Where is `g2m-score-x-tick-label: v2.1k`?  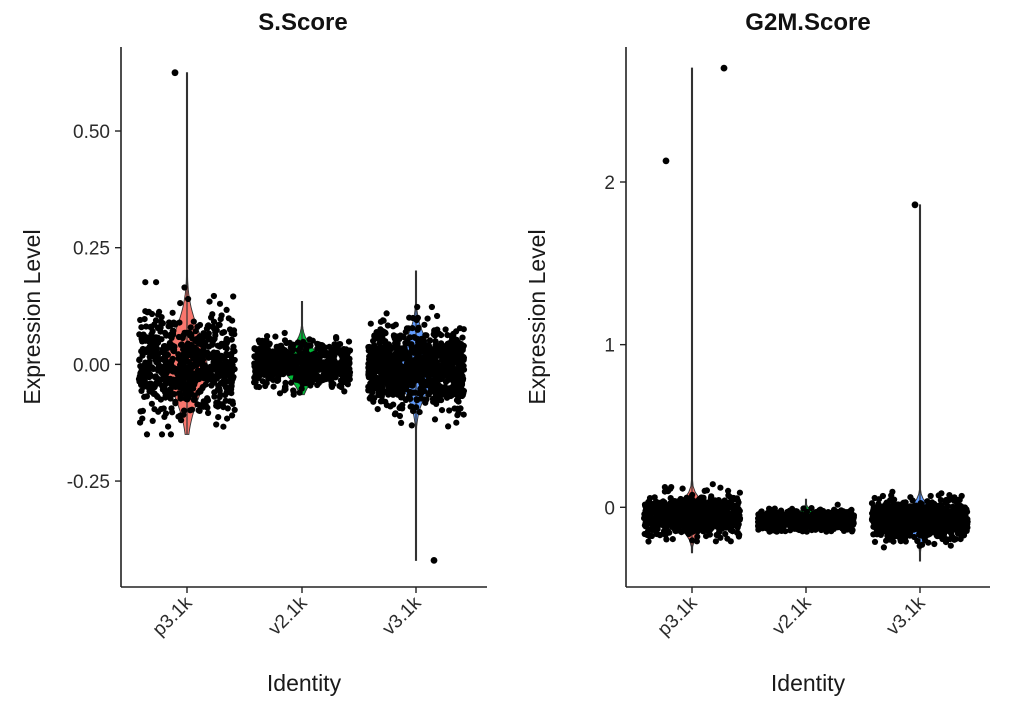
g2m-score-x-tick-label: v2.1k is located at coordinates (792, 615).